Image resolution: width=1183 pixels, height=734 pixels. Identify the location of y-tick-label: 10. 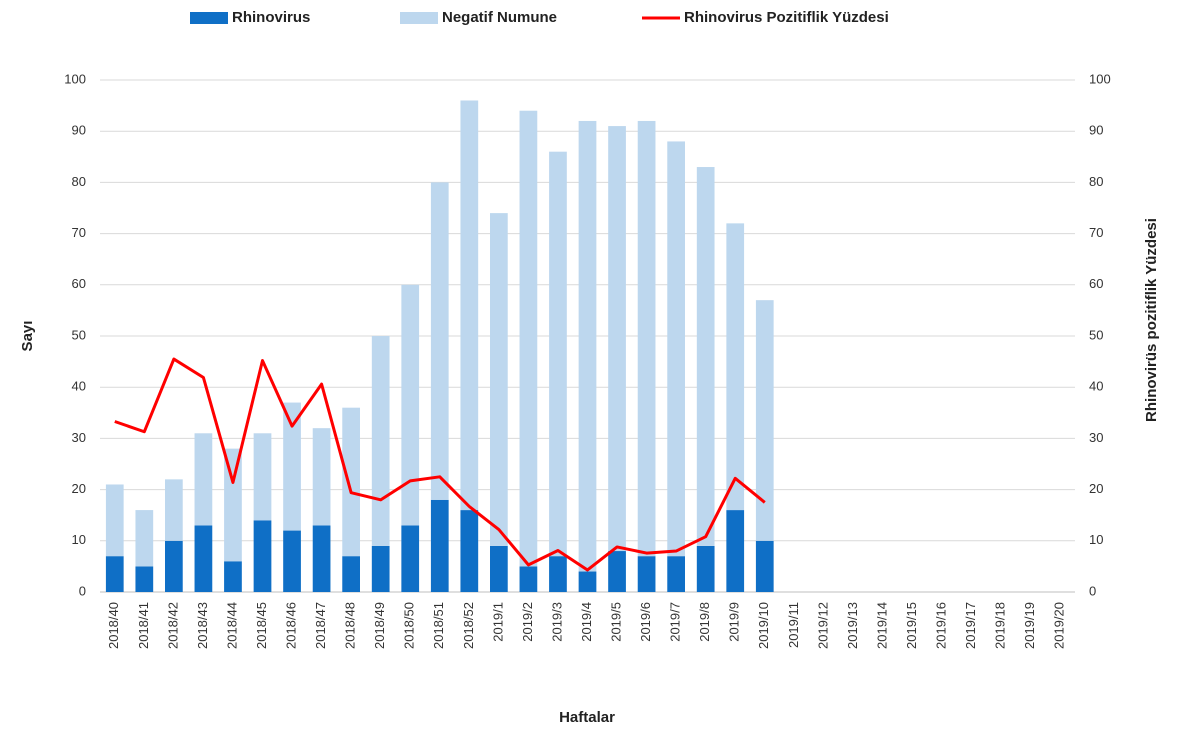
(79, 539).